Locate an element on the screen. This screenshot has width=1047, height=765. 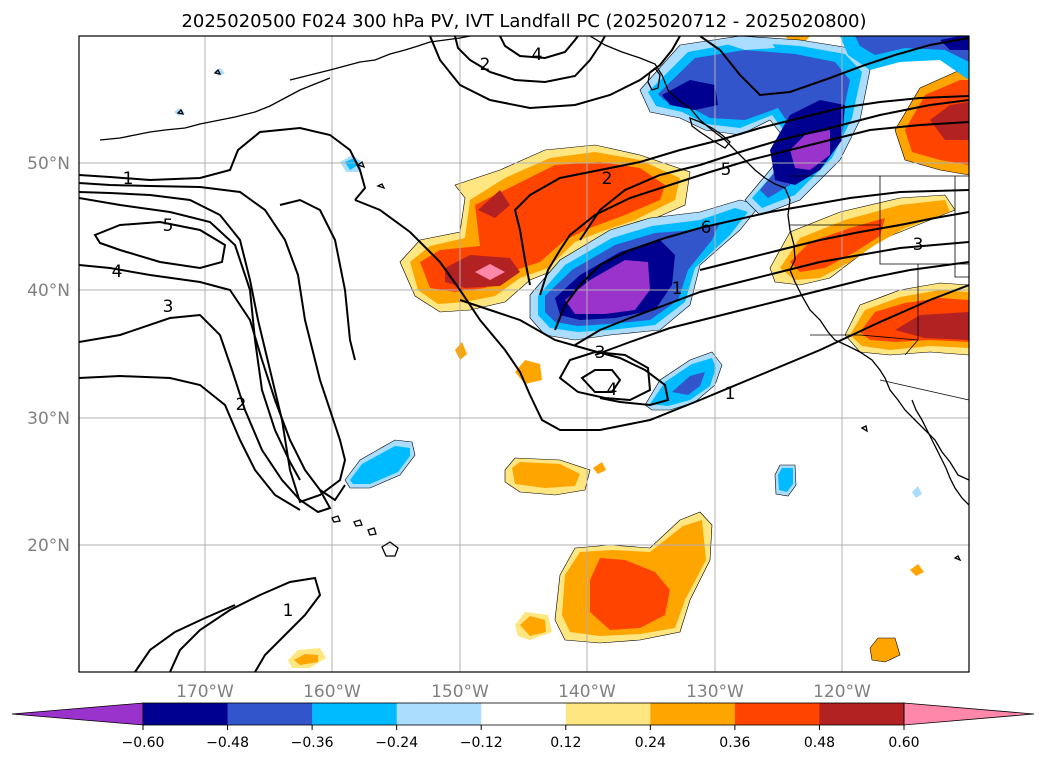
colorbar-tick-label: 0.12 is located at coordinates (565, 743).